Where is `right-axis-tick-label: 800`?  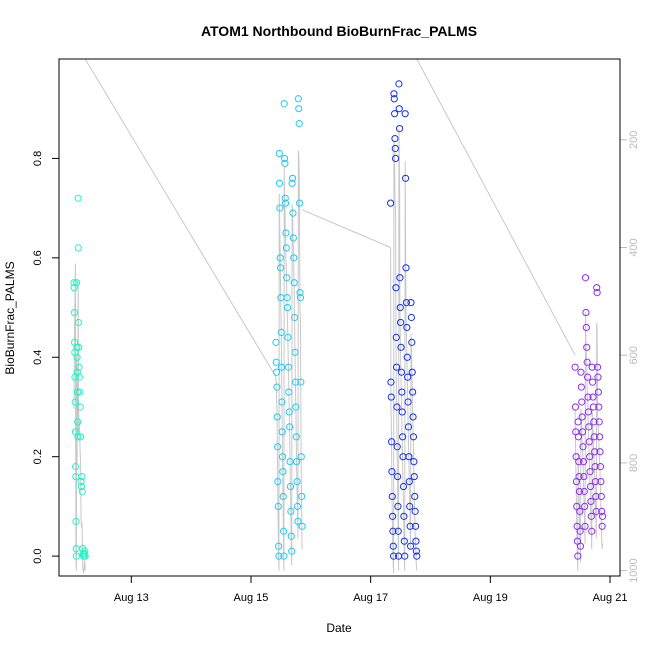
right-axis-tick-label: 800 is located at coordinates (634, 463).